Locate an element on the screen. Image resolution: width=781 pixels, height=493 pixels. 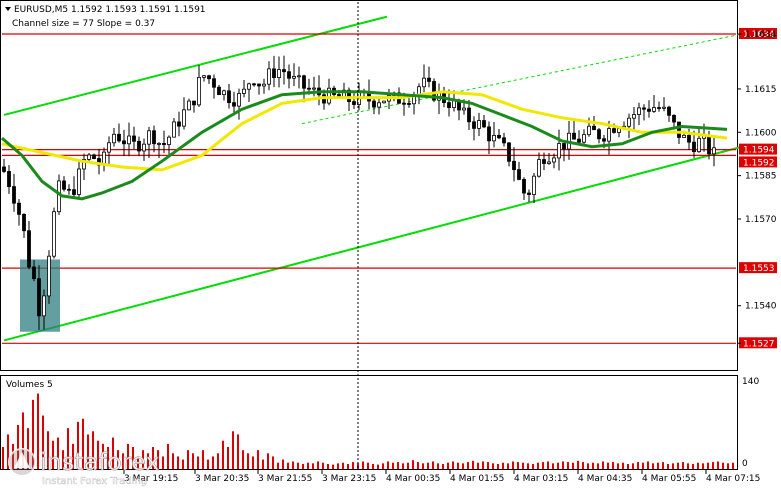
channel-info: Channel size = 77 Slope = 0.37 is located at coordinates (83, 24).